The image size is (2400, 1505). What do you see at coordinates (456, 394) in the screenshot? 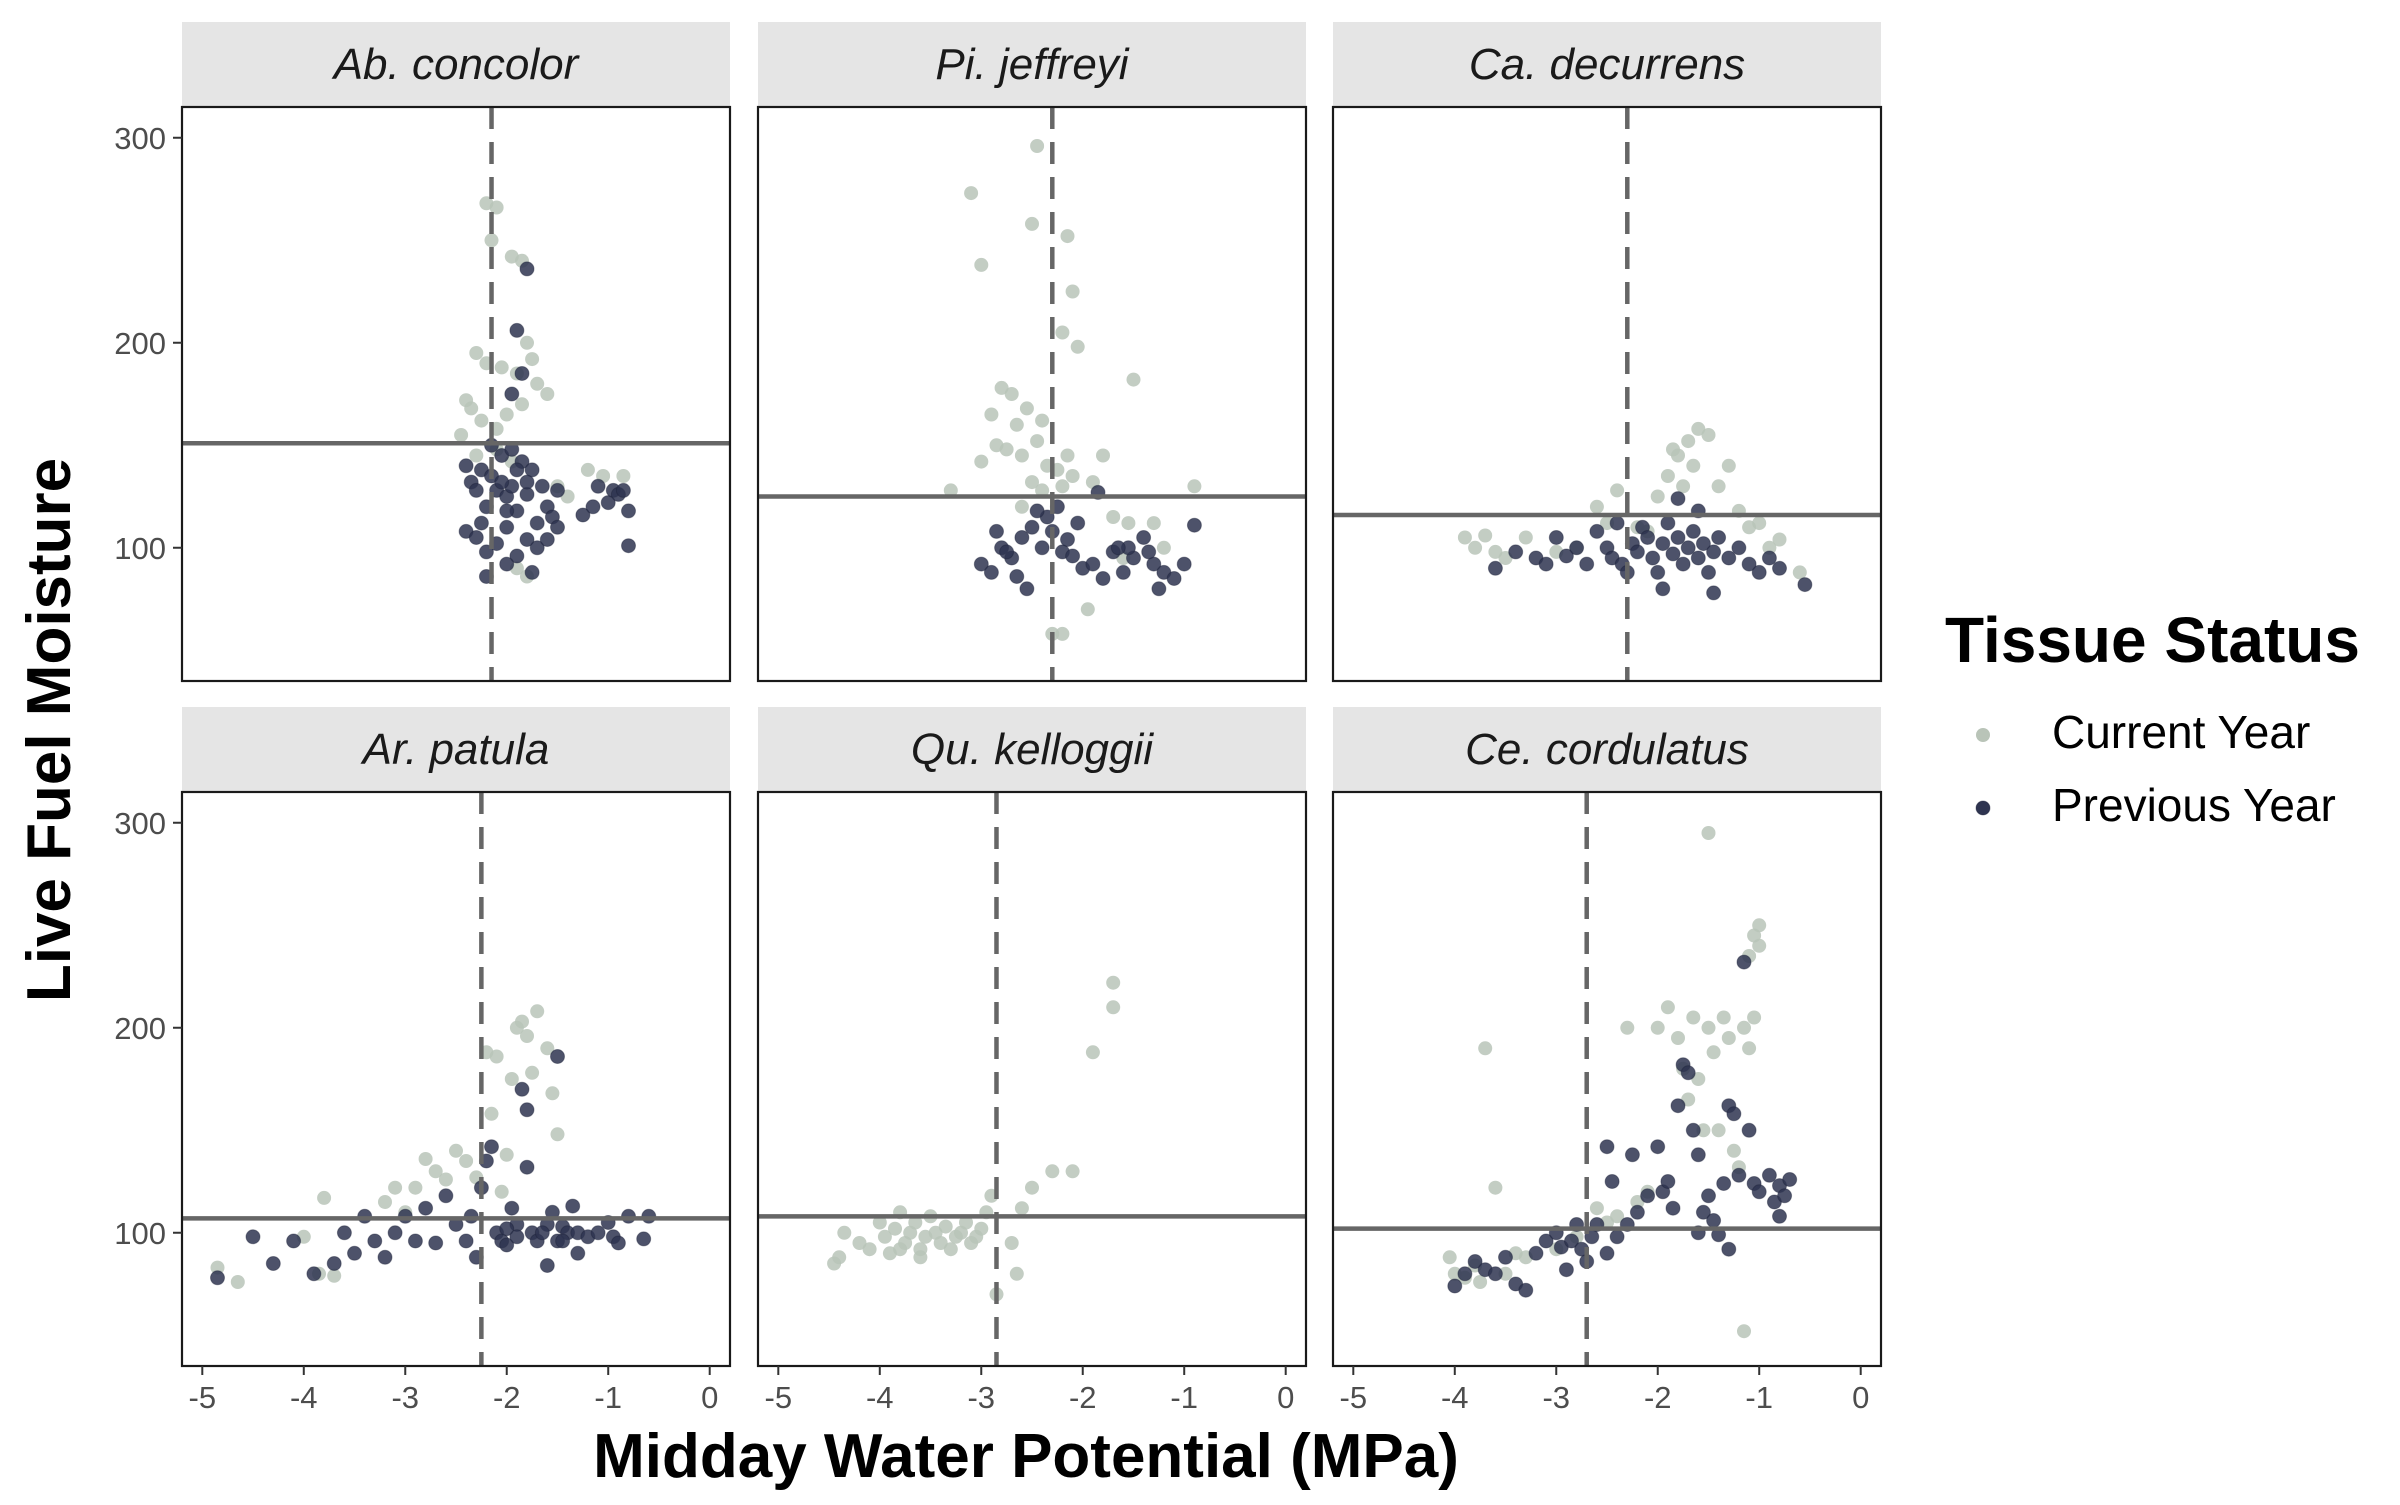
I see `plot-area` at bounding box center [456, 394].